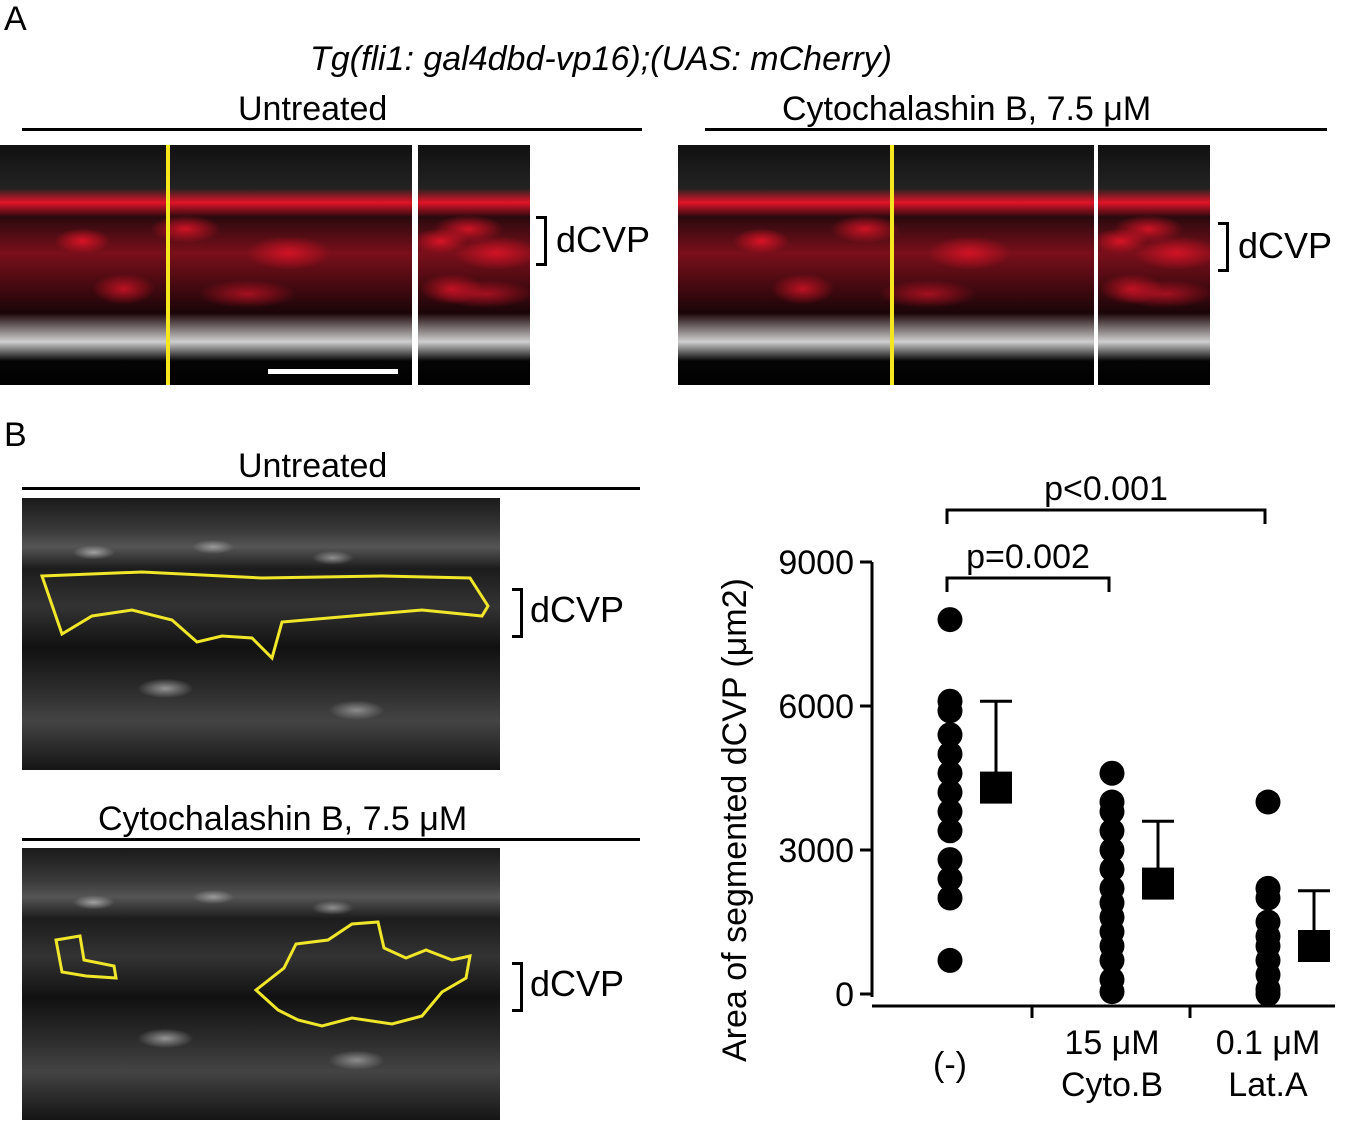 The image size is (1350, 1121). What do you see at coordinates (331, 839) in the screenshot?
I see `panel-b-cytob-rule` at bounding box center [331, 839].